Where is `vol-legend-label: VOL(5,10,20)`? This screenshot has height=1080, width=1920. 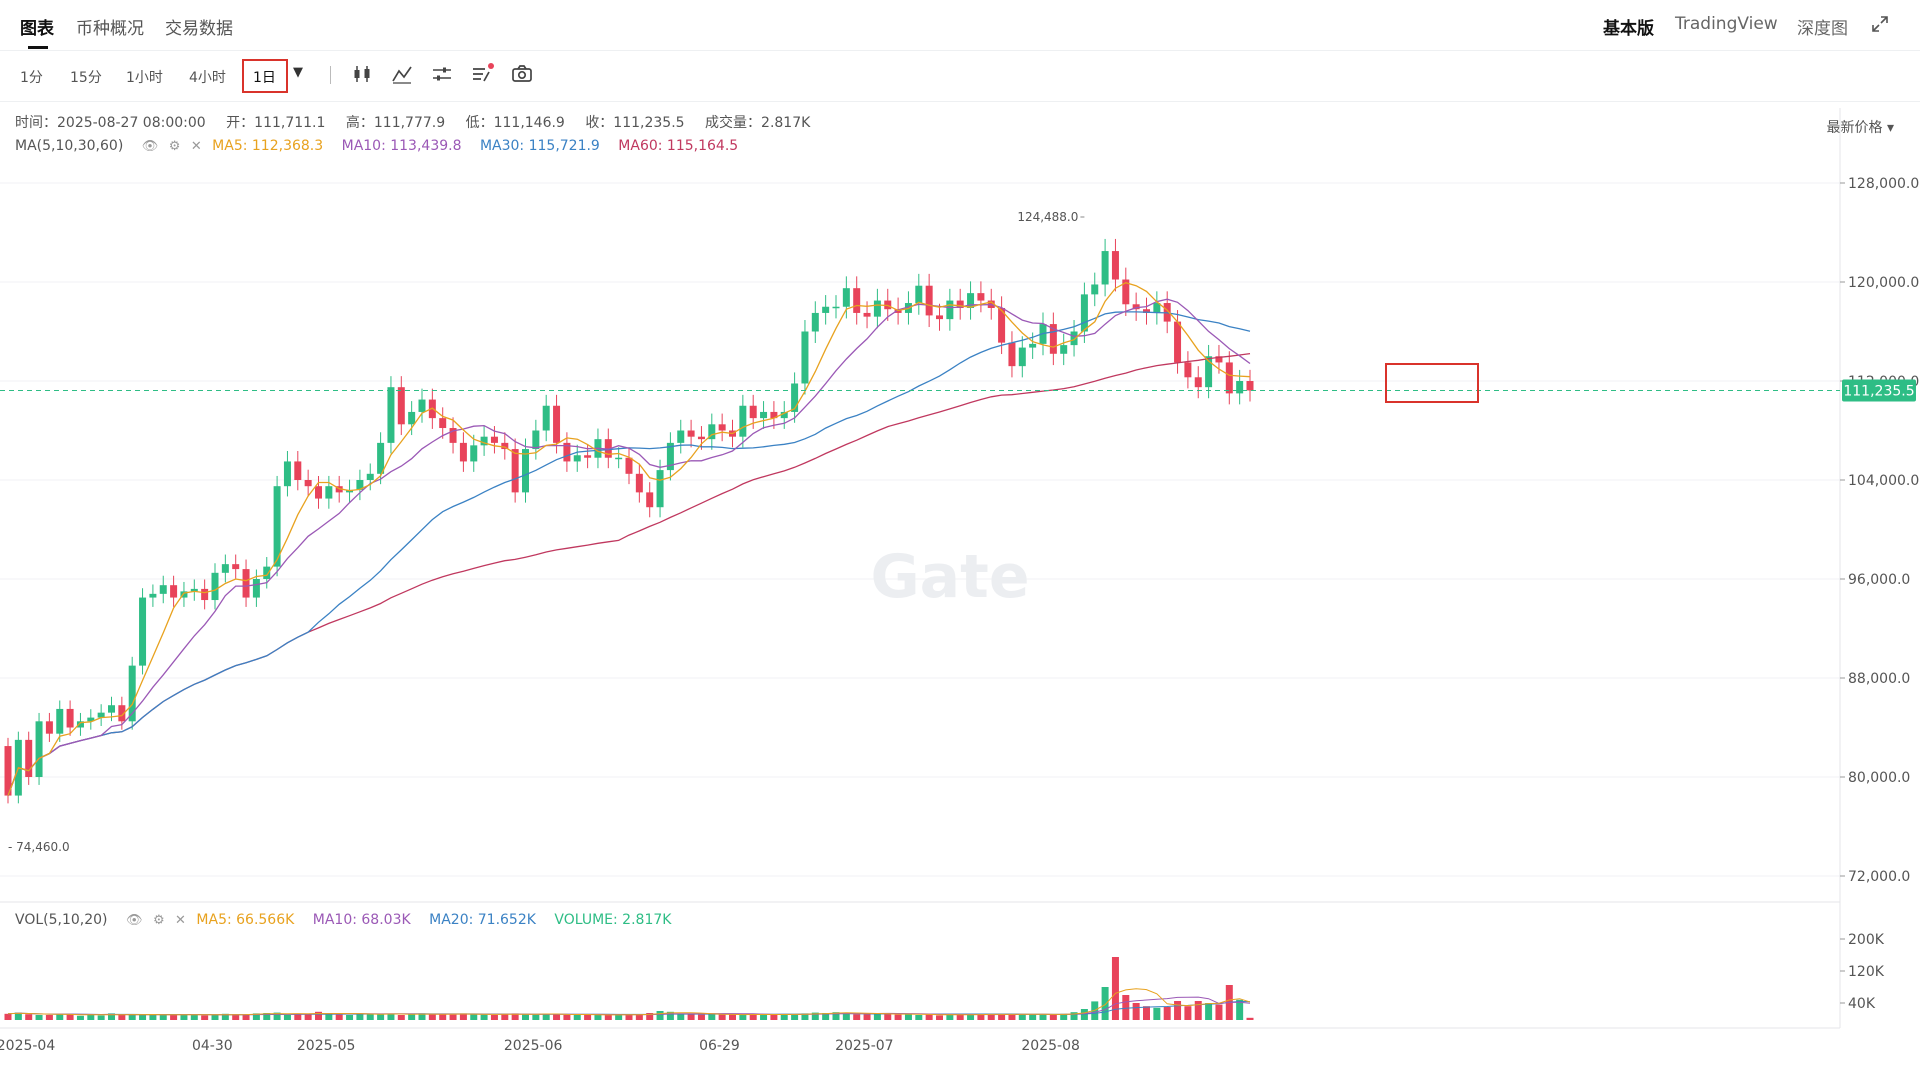
vol-legend-label: VOL(5,10,20) is located at coordinates (61, 920).